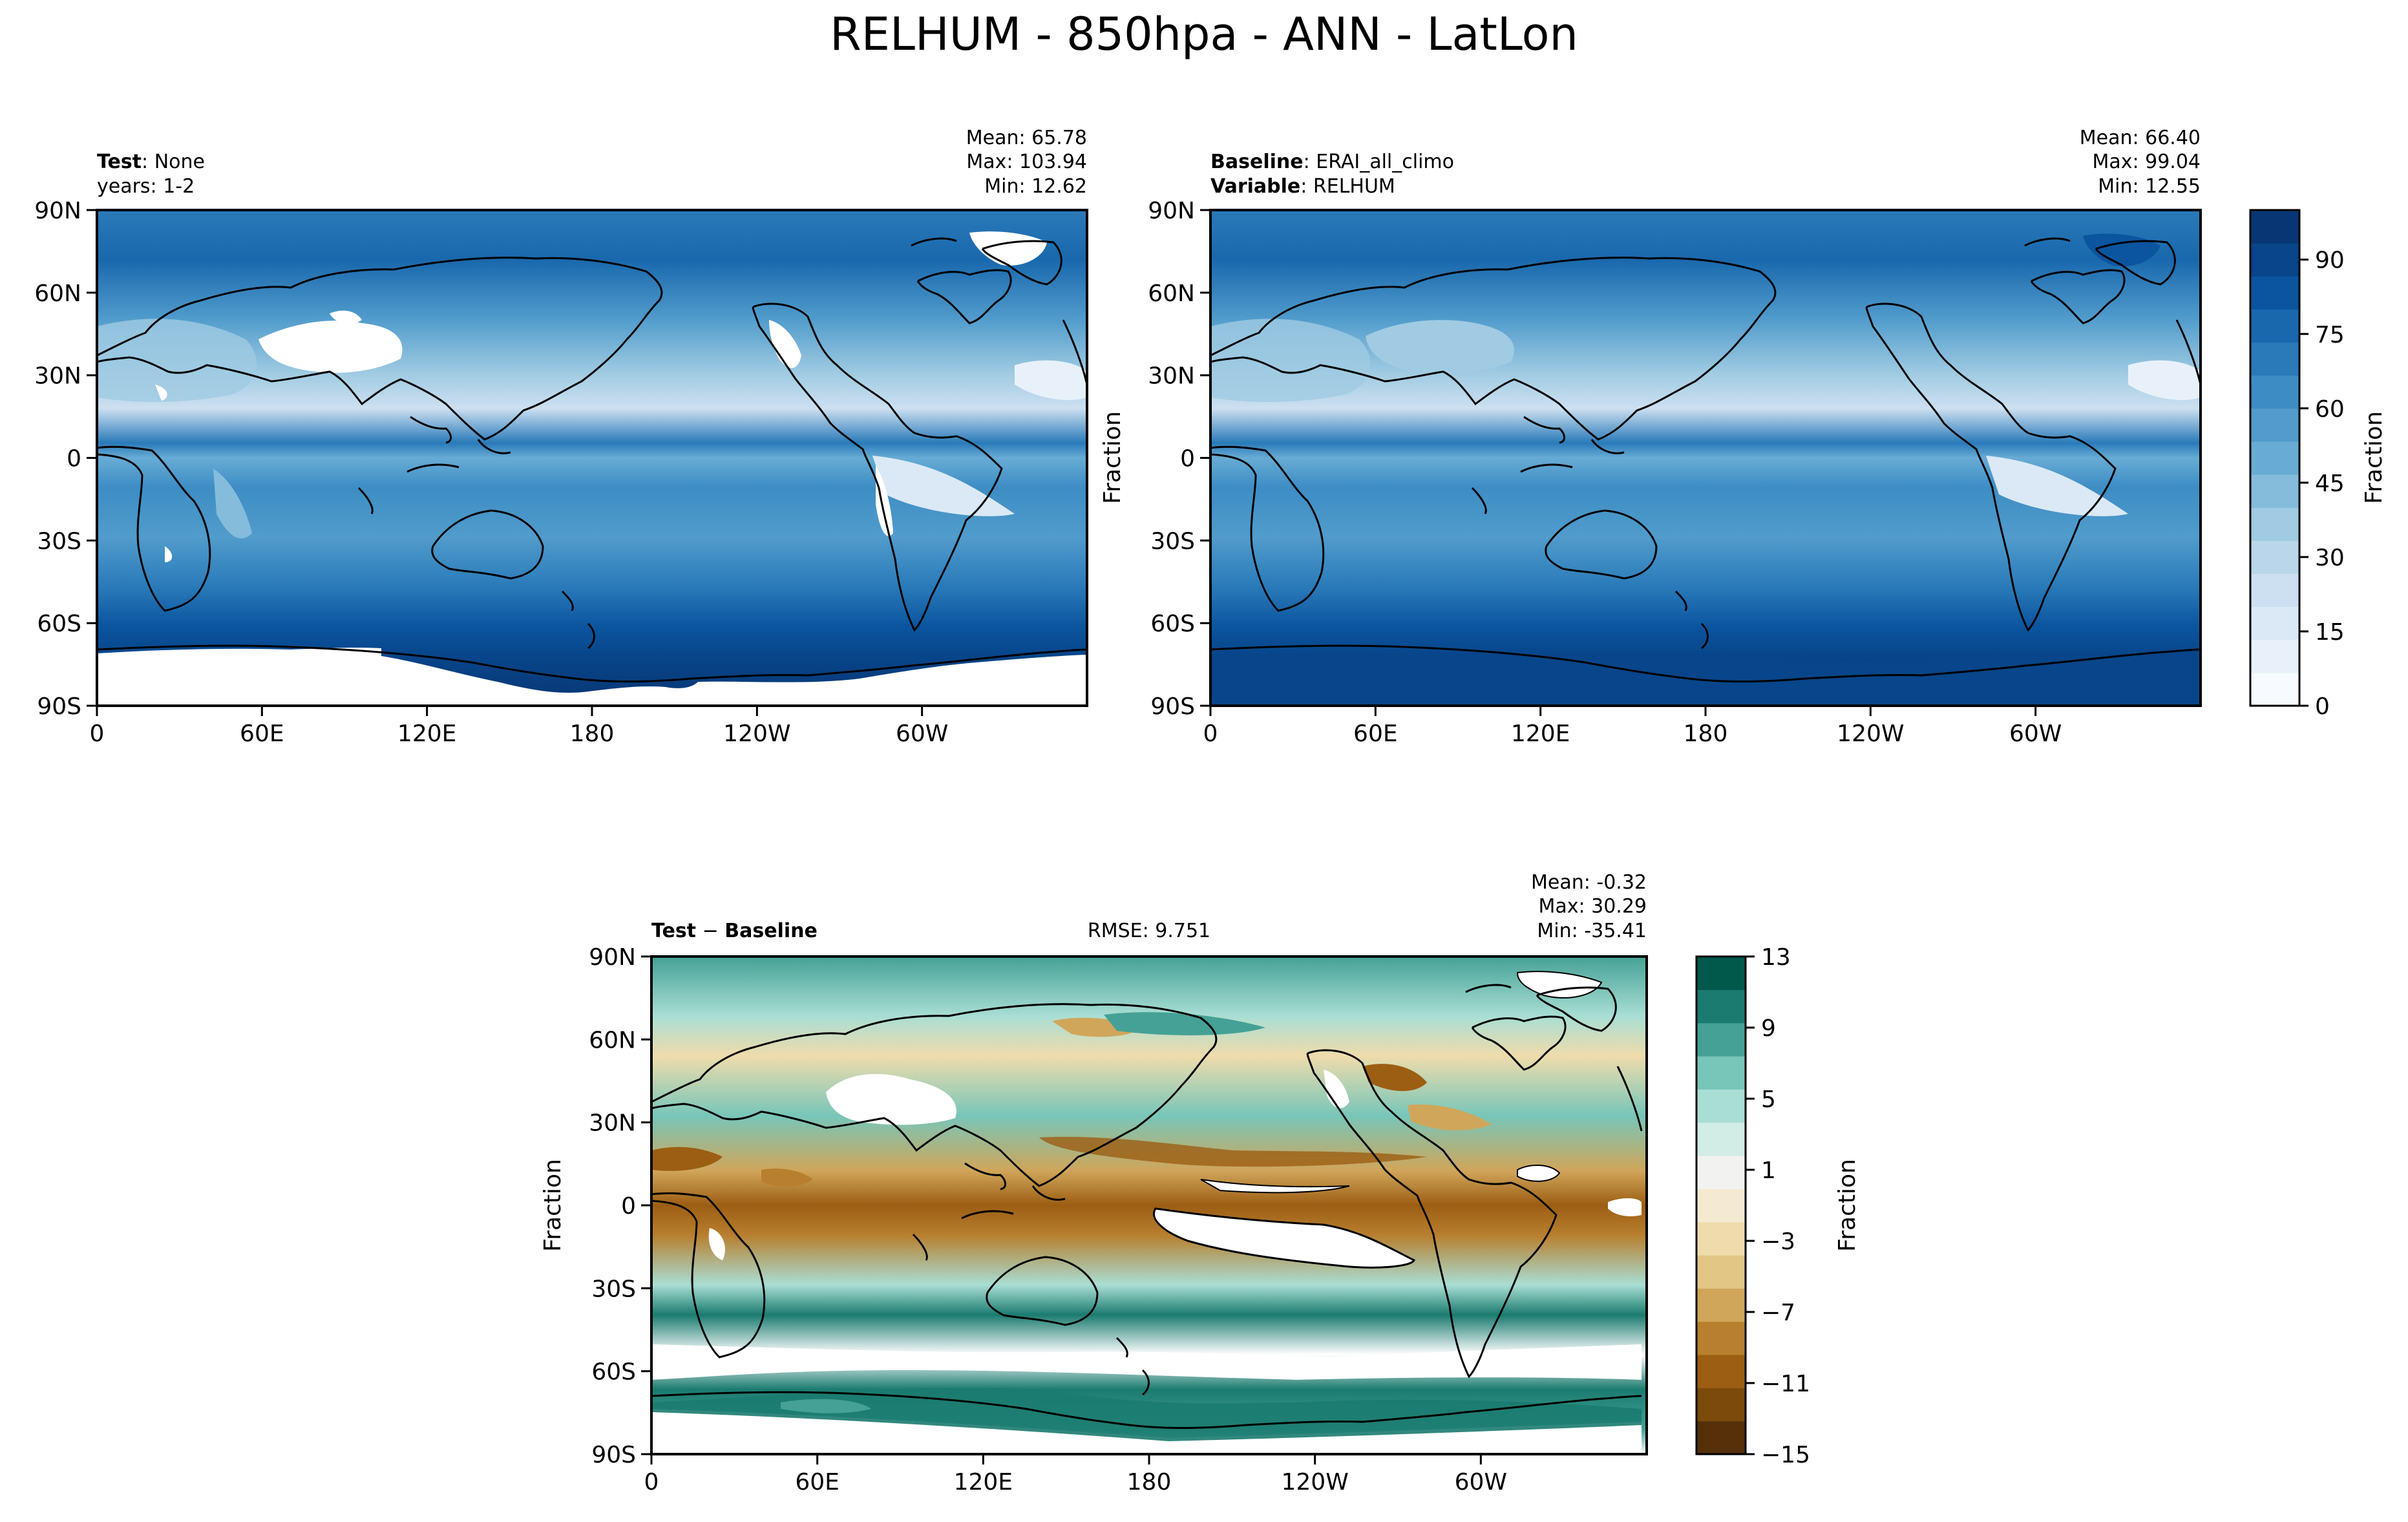  Describe the element at coordinates (59, 624) in the screenshot. I see `ytick-label-test: 60S` at that location.